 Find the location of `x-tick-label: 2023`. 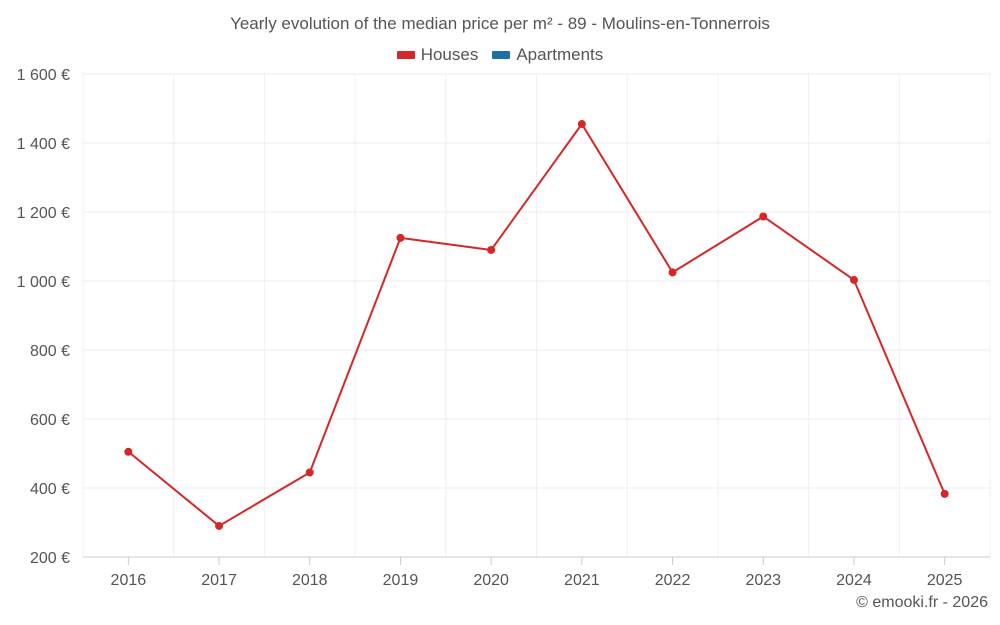

x-tick-label: 2023 is located at coordinates (763, 580).